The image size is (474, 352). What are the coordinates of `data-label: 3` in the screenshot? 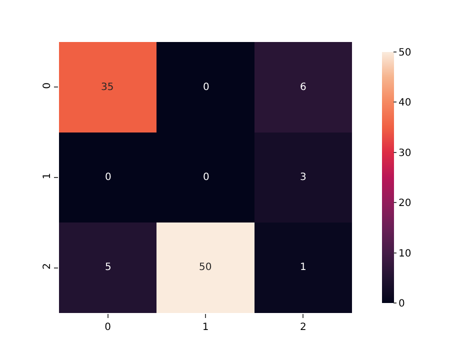 It's located at (303, 177).